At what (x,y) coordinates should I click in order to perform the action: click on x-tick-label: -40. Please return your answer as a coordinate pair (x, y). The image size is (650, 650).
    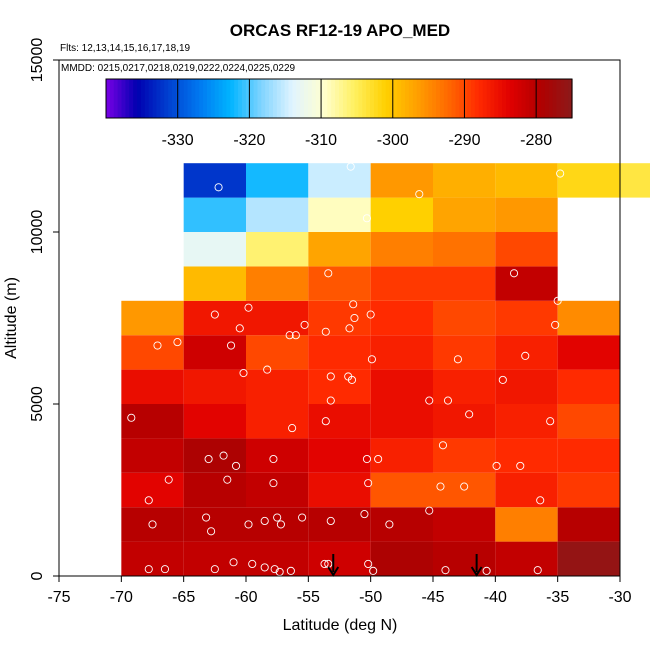
    Looking at the image, I should click on (495, 597).